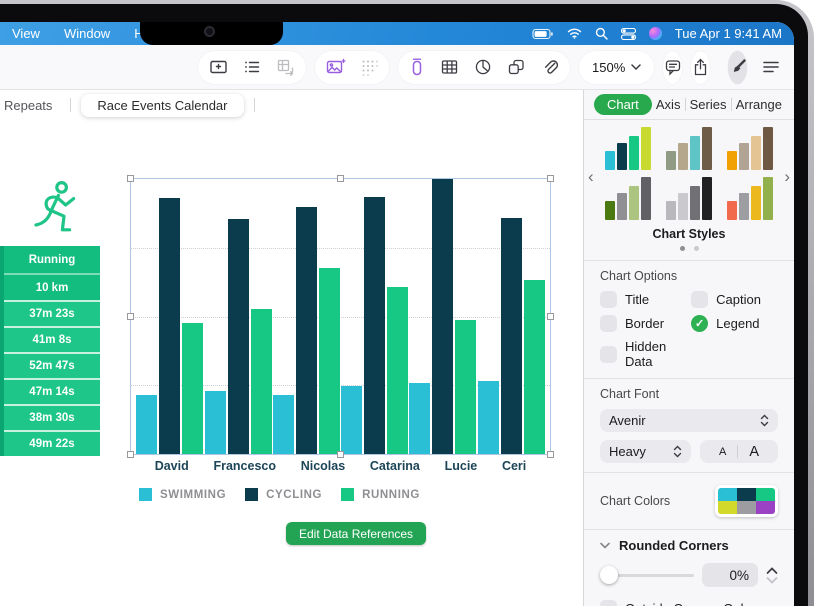 This screenshot has width=814, height=606. What do you see at coordinates (738, 451) in the screenshot?
I see `segment-separator` at bounding box center [738, 451].